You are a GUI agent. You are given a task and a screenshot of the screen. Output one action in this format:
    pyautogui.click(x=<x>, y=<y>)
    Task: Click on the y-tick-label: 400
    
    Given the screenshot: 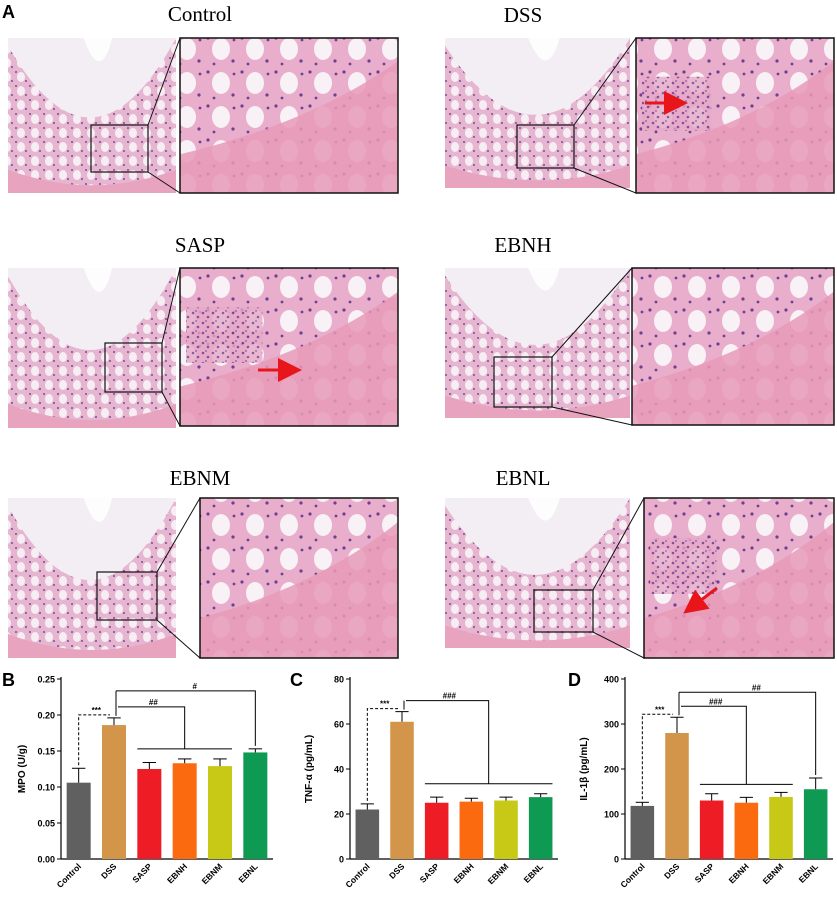 What is the action you would take?
    pyautogui.click(x=611, y=680)
    